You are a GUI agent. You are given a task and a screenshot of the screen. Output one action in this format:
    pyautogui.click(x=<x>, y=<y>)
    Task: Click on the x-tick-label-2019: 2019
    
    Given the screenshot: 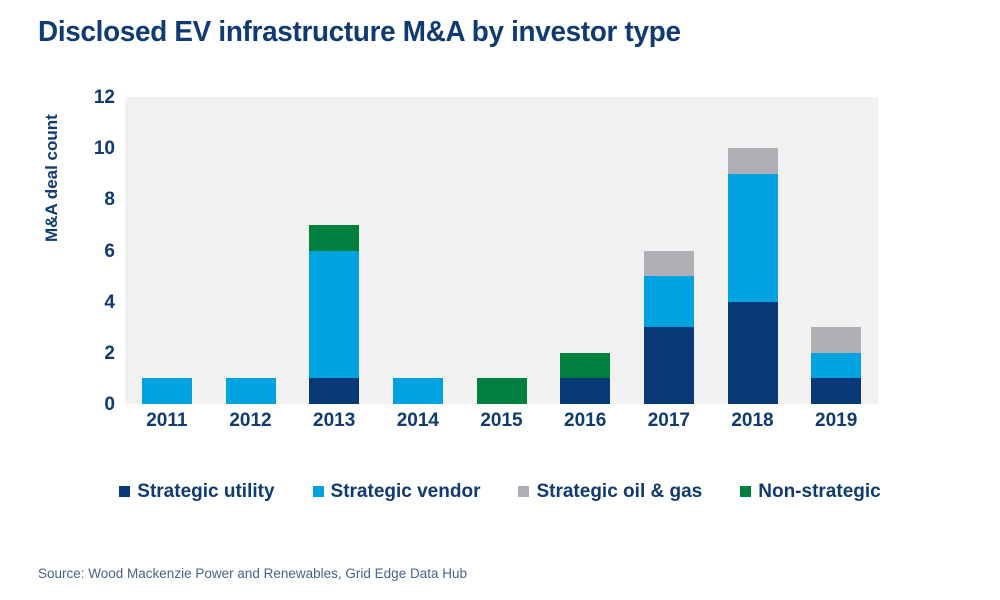 What is the action you would take?
    pyautogui.click(x=836, y=420)
    